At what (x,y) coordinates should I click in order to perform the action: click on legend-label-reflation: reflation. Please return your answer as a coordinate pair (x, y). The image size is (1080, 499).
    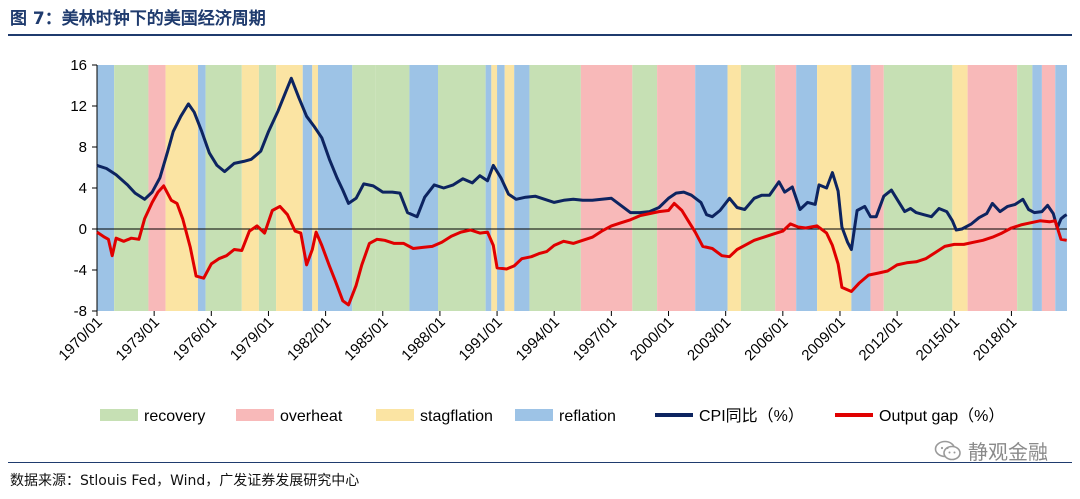
    Looking at the image, I should click on (587, 416).